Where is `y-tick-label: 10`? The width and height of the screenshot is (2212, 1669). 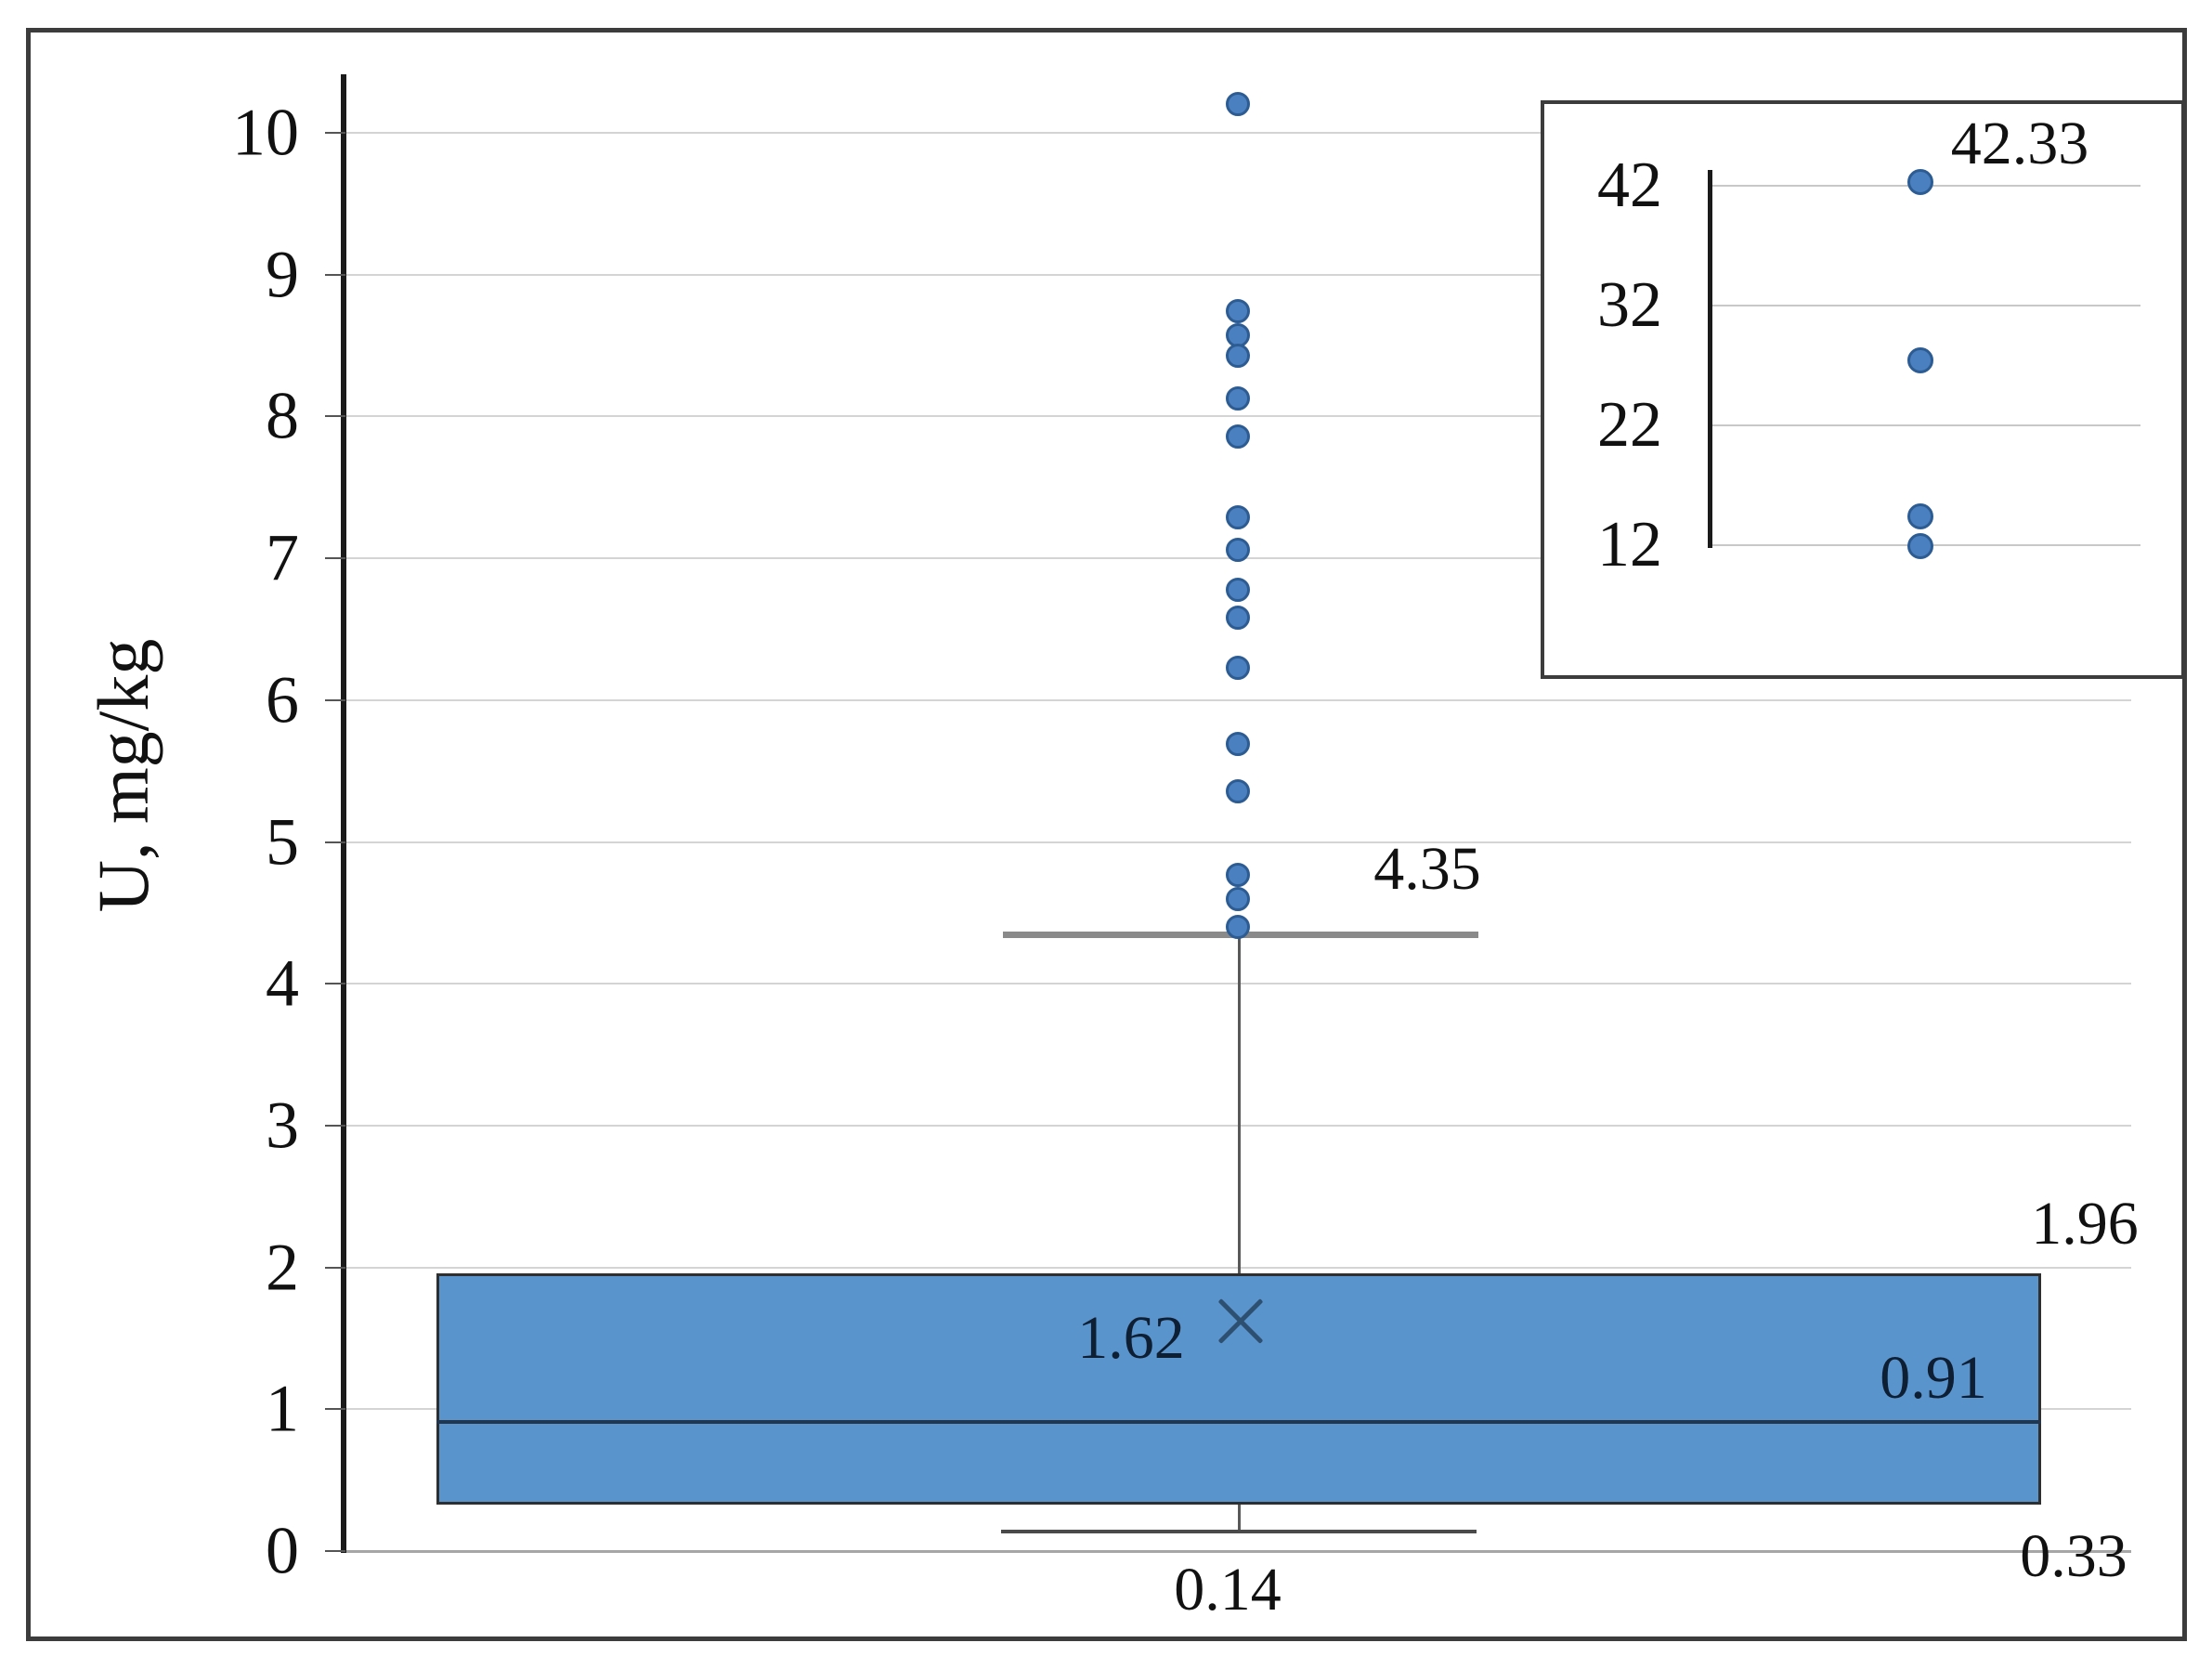 y-tick-label: 10 is located at coordinates (265, 132).